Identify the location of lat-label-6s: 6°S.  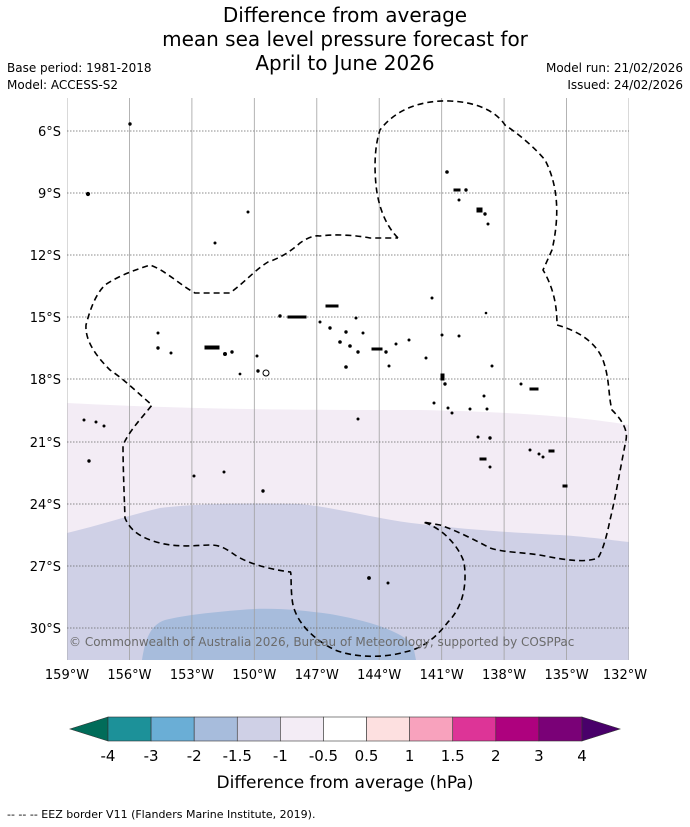
(49, 132).